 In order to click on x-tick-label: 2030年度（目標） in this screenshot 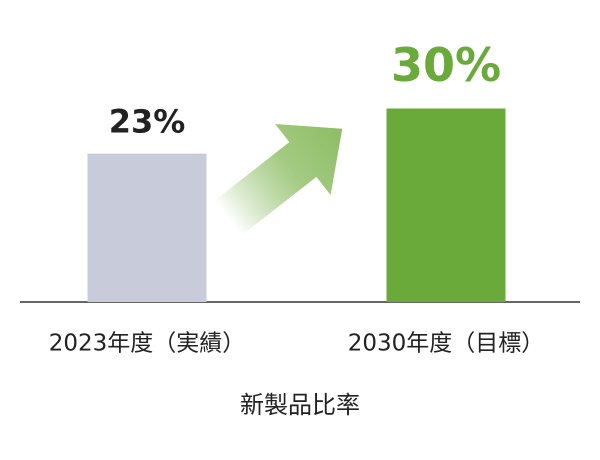, I will do `click(446, 344)`.